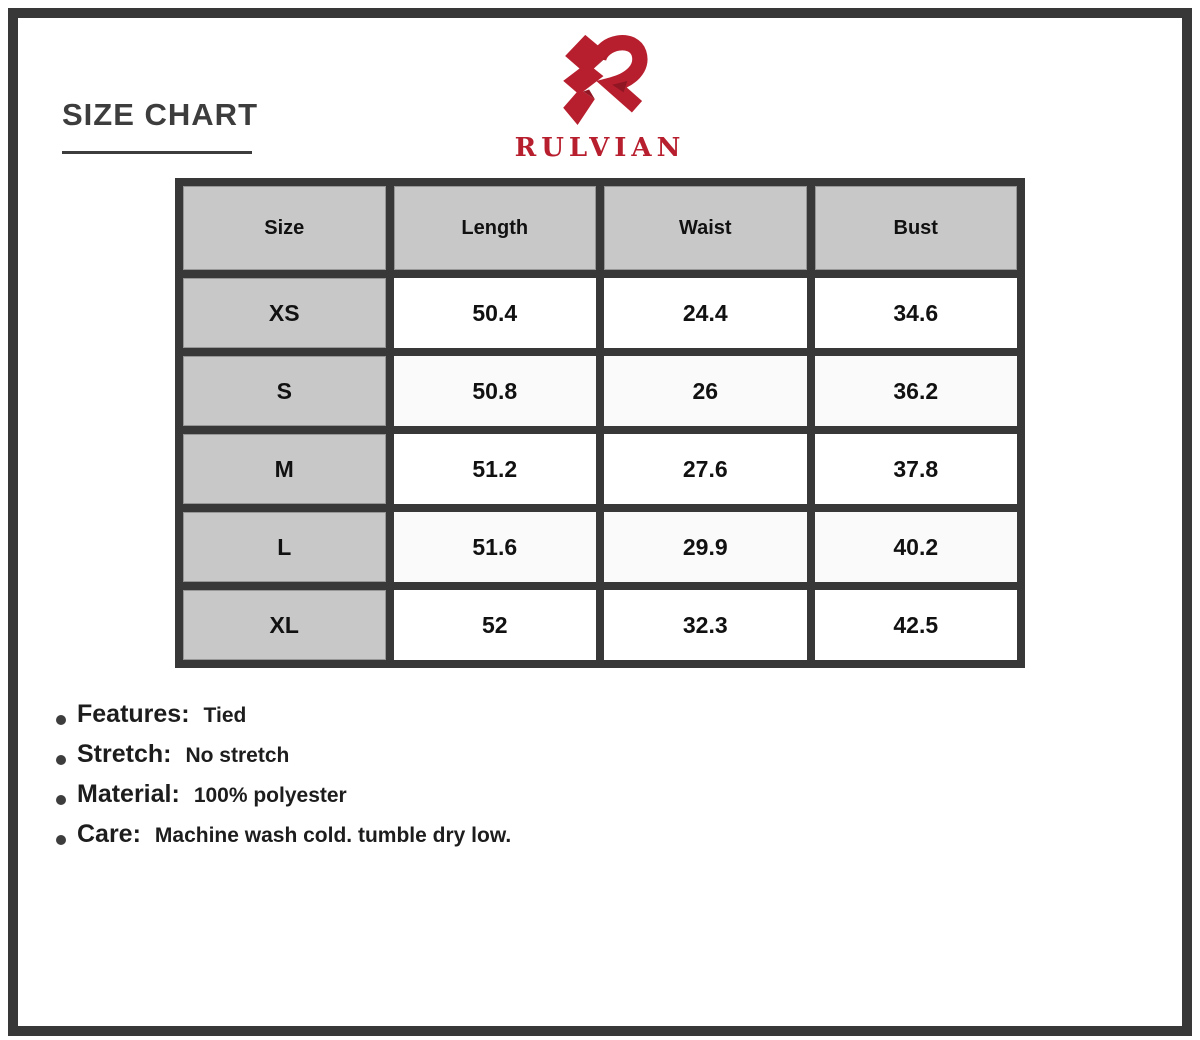  I want to click on detail-label: Care:, so click(109, 834).